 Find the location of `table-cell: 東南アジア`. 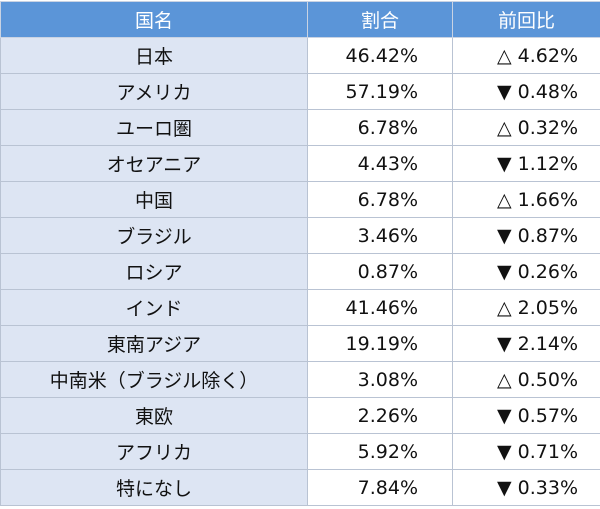

table-cell: 東南アジア is located at coordinates (154, 344).